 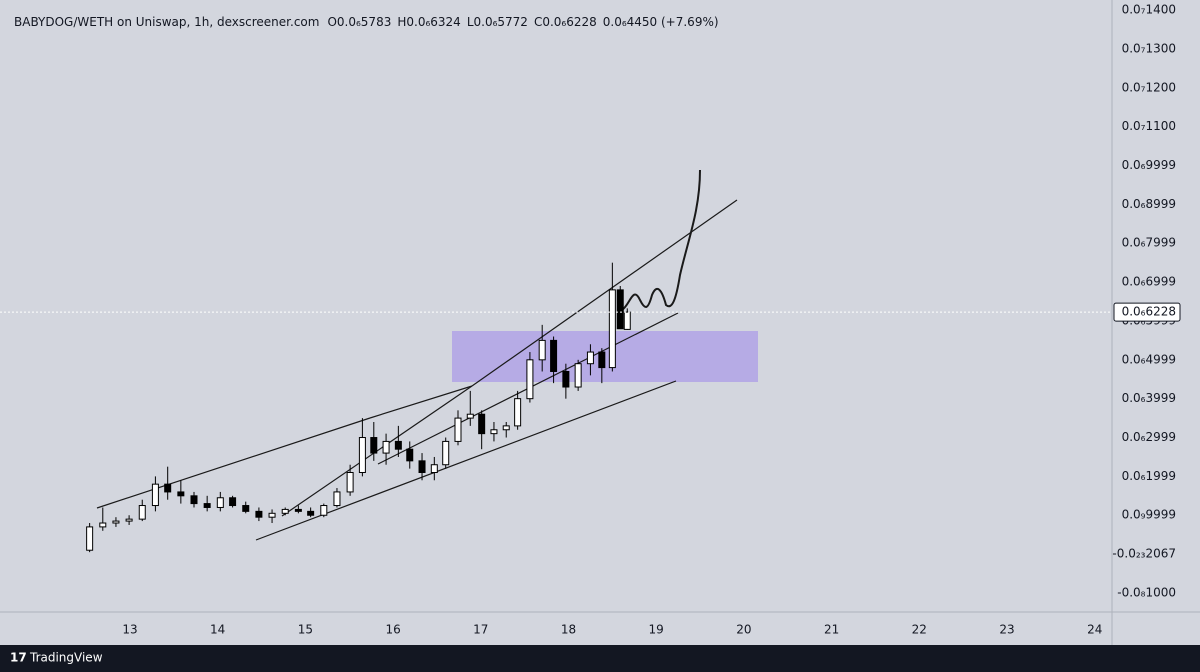 I want to click on last-price-box, so click(x=1147, y=312).